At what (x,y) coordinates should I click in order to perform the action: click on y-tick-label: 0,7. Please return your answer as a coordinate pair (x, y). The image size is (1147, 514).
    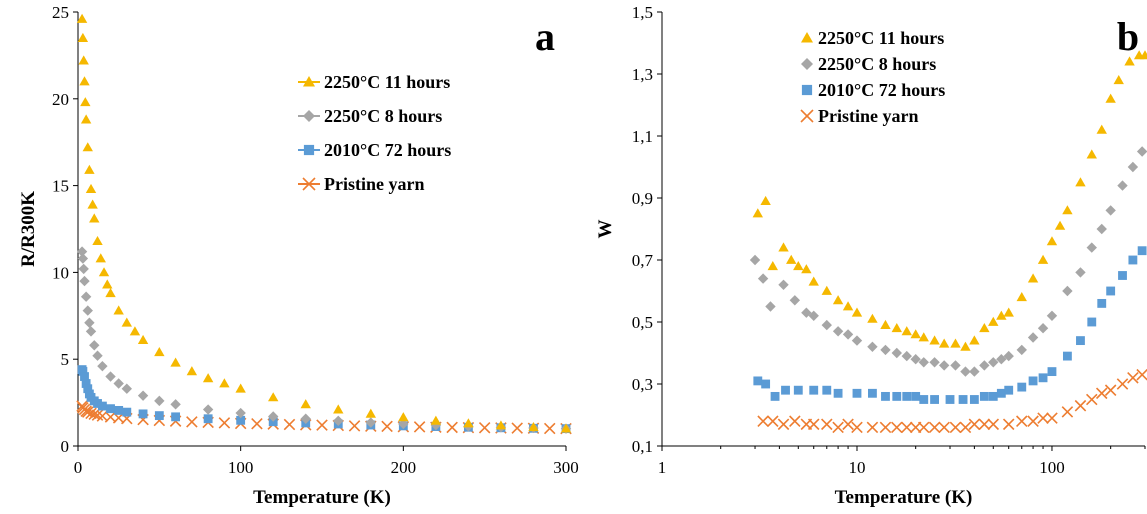
    Looking at the image, I should click on (643, 260).